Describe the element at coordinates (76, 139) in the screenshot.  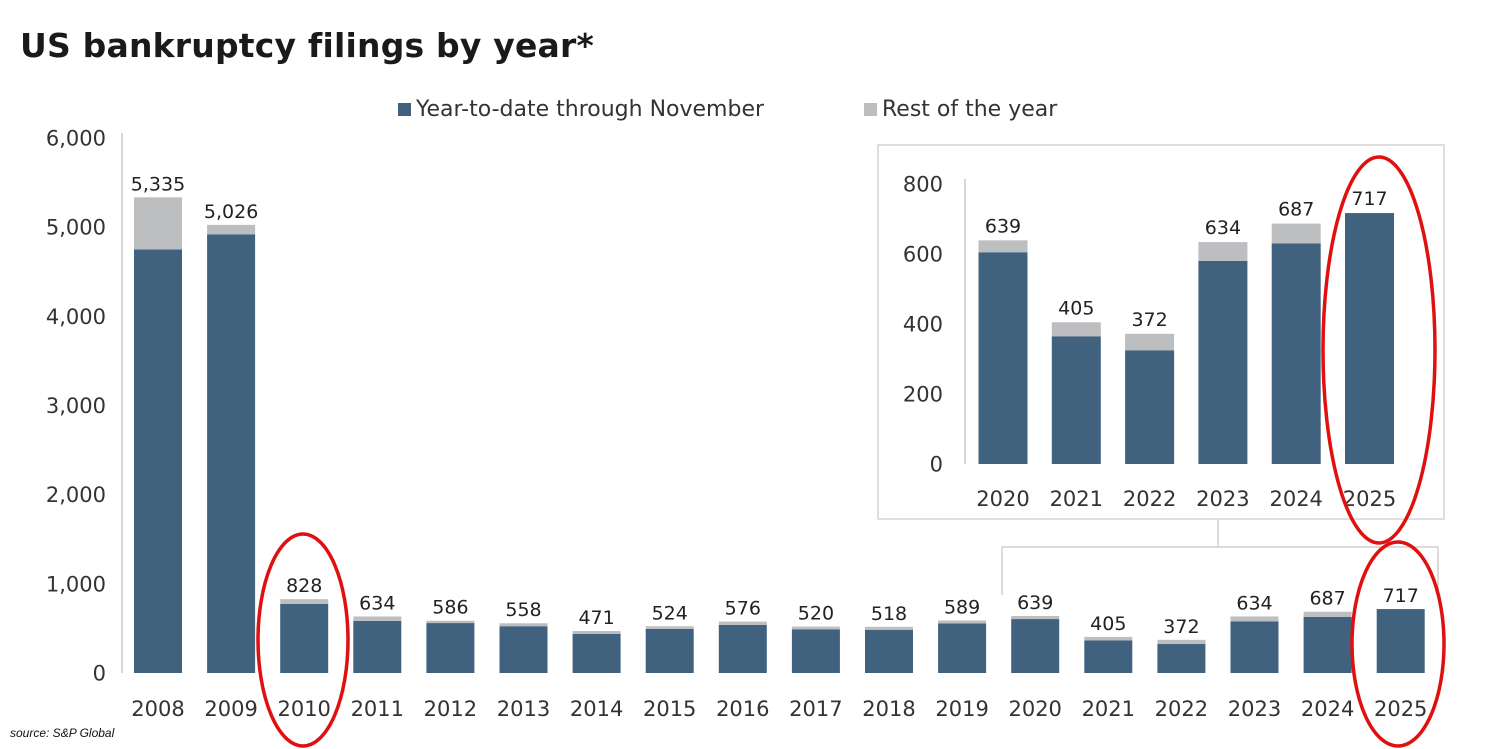
I see `y-tick-label: 6,000` at that location.